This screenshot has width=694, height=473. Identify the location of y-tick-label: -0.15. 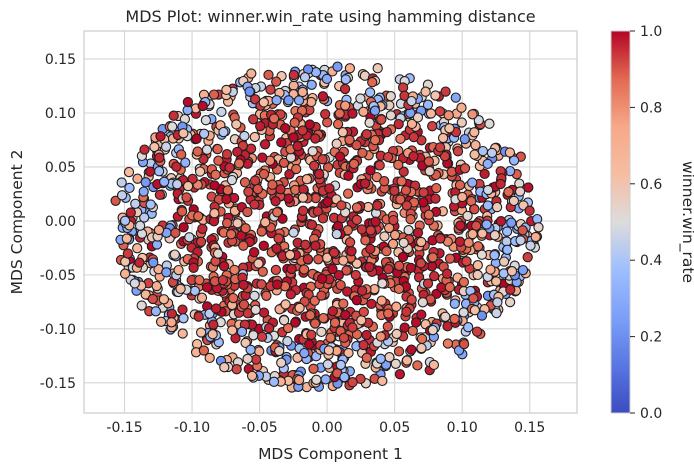
(58, 384).